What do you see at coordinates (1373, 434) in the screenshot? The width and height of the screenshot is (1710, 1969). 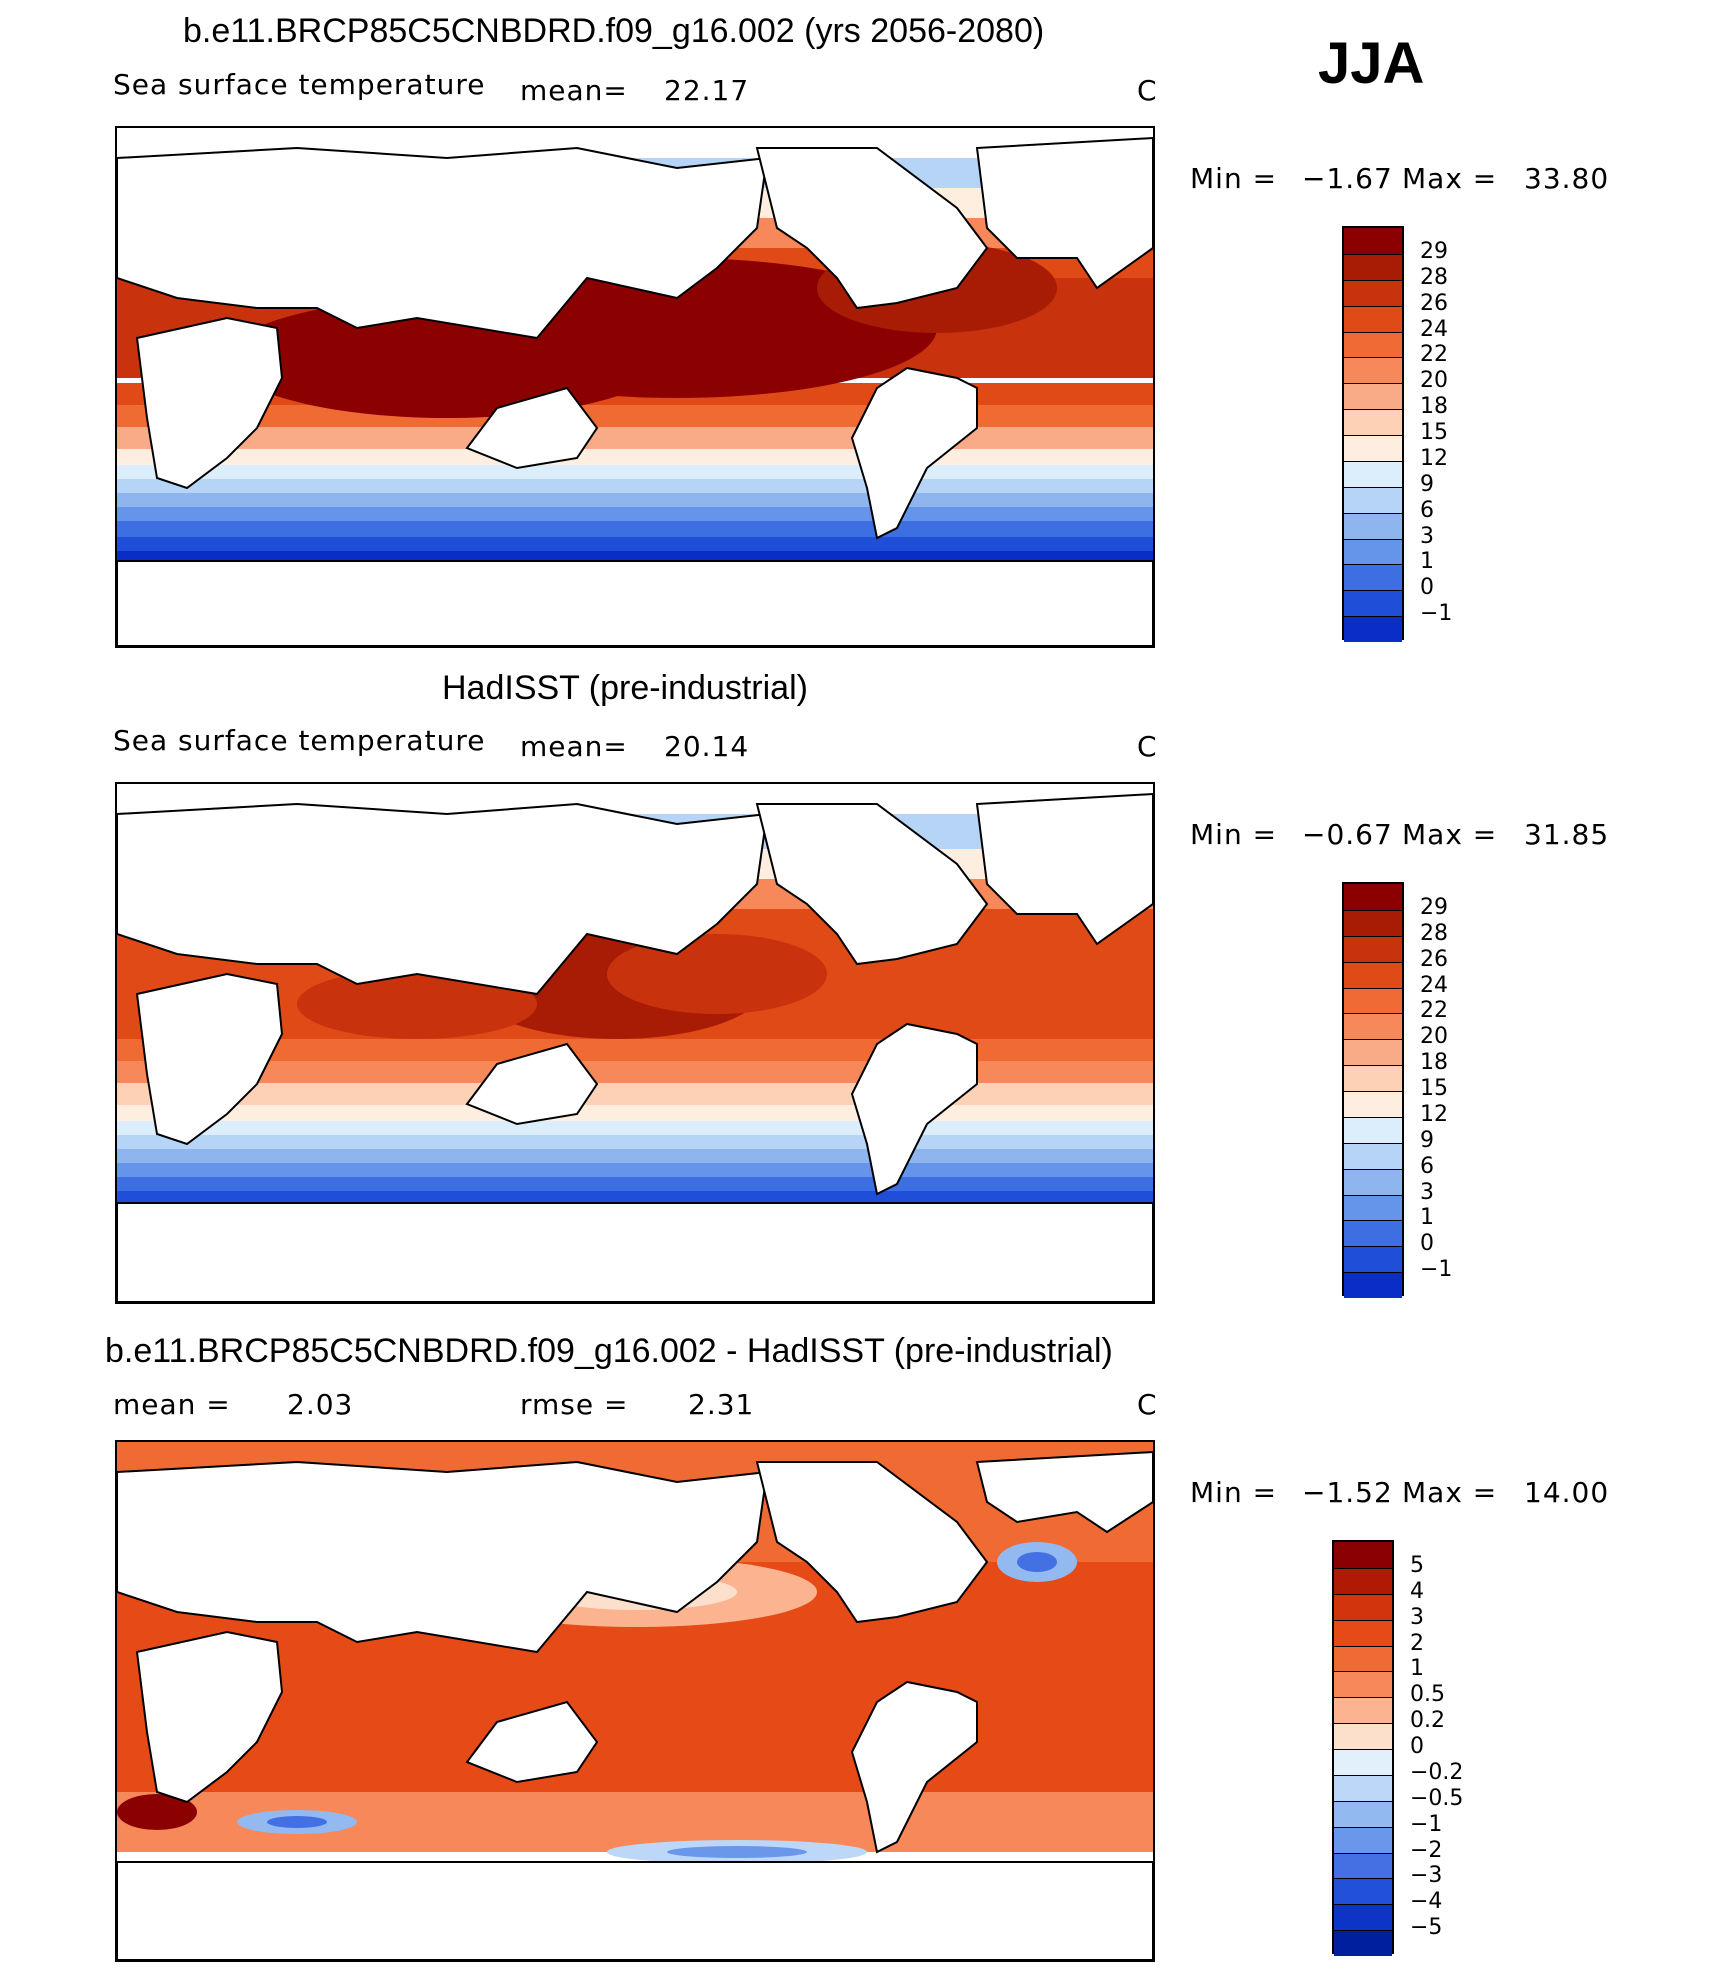 I see `panel1-colorbar-swatches` at bounding box center [1373, 434].